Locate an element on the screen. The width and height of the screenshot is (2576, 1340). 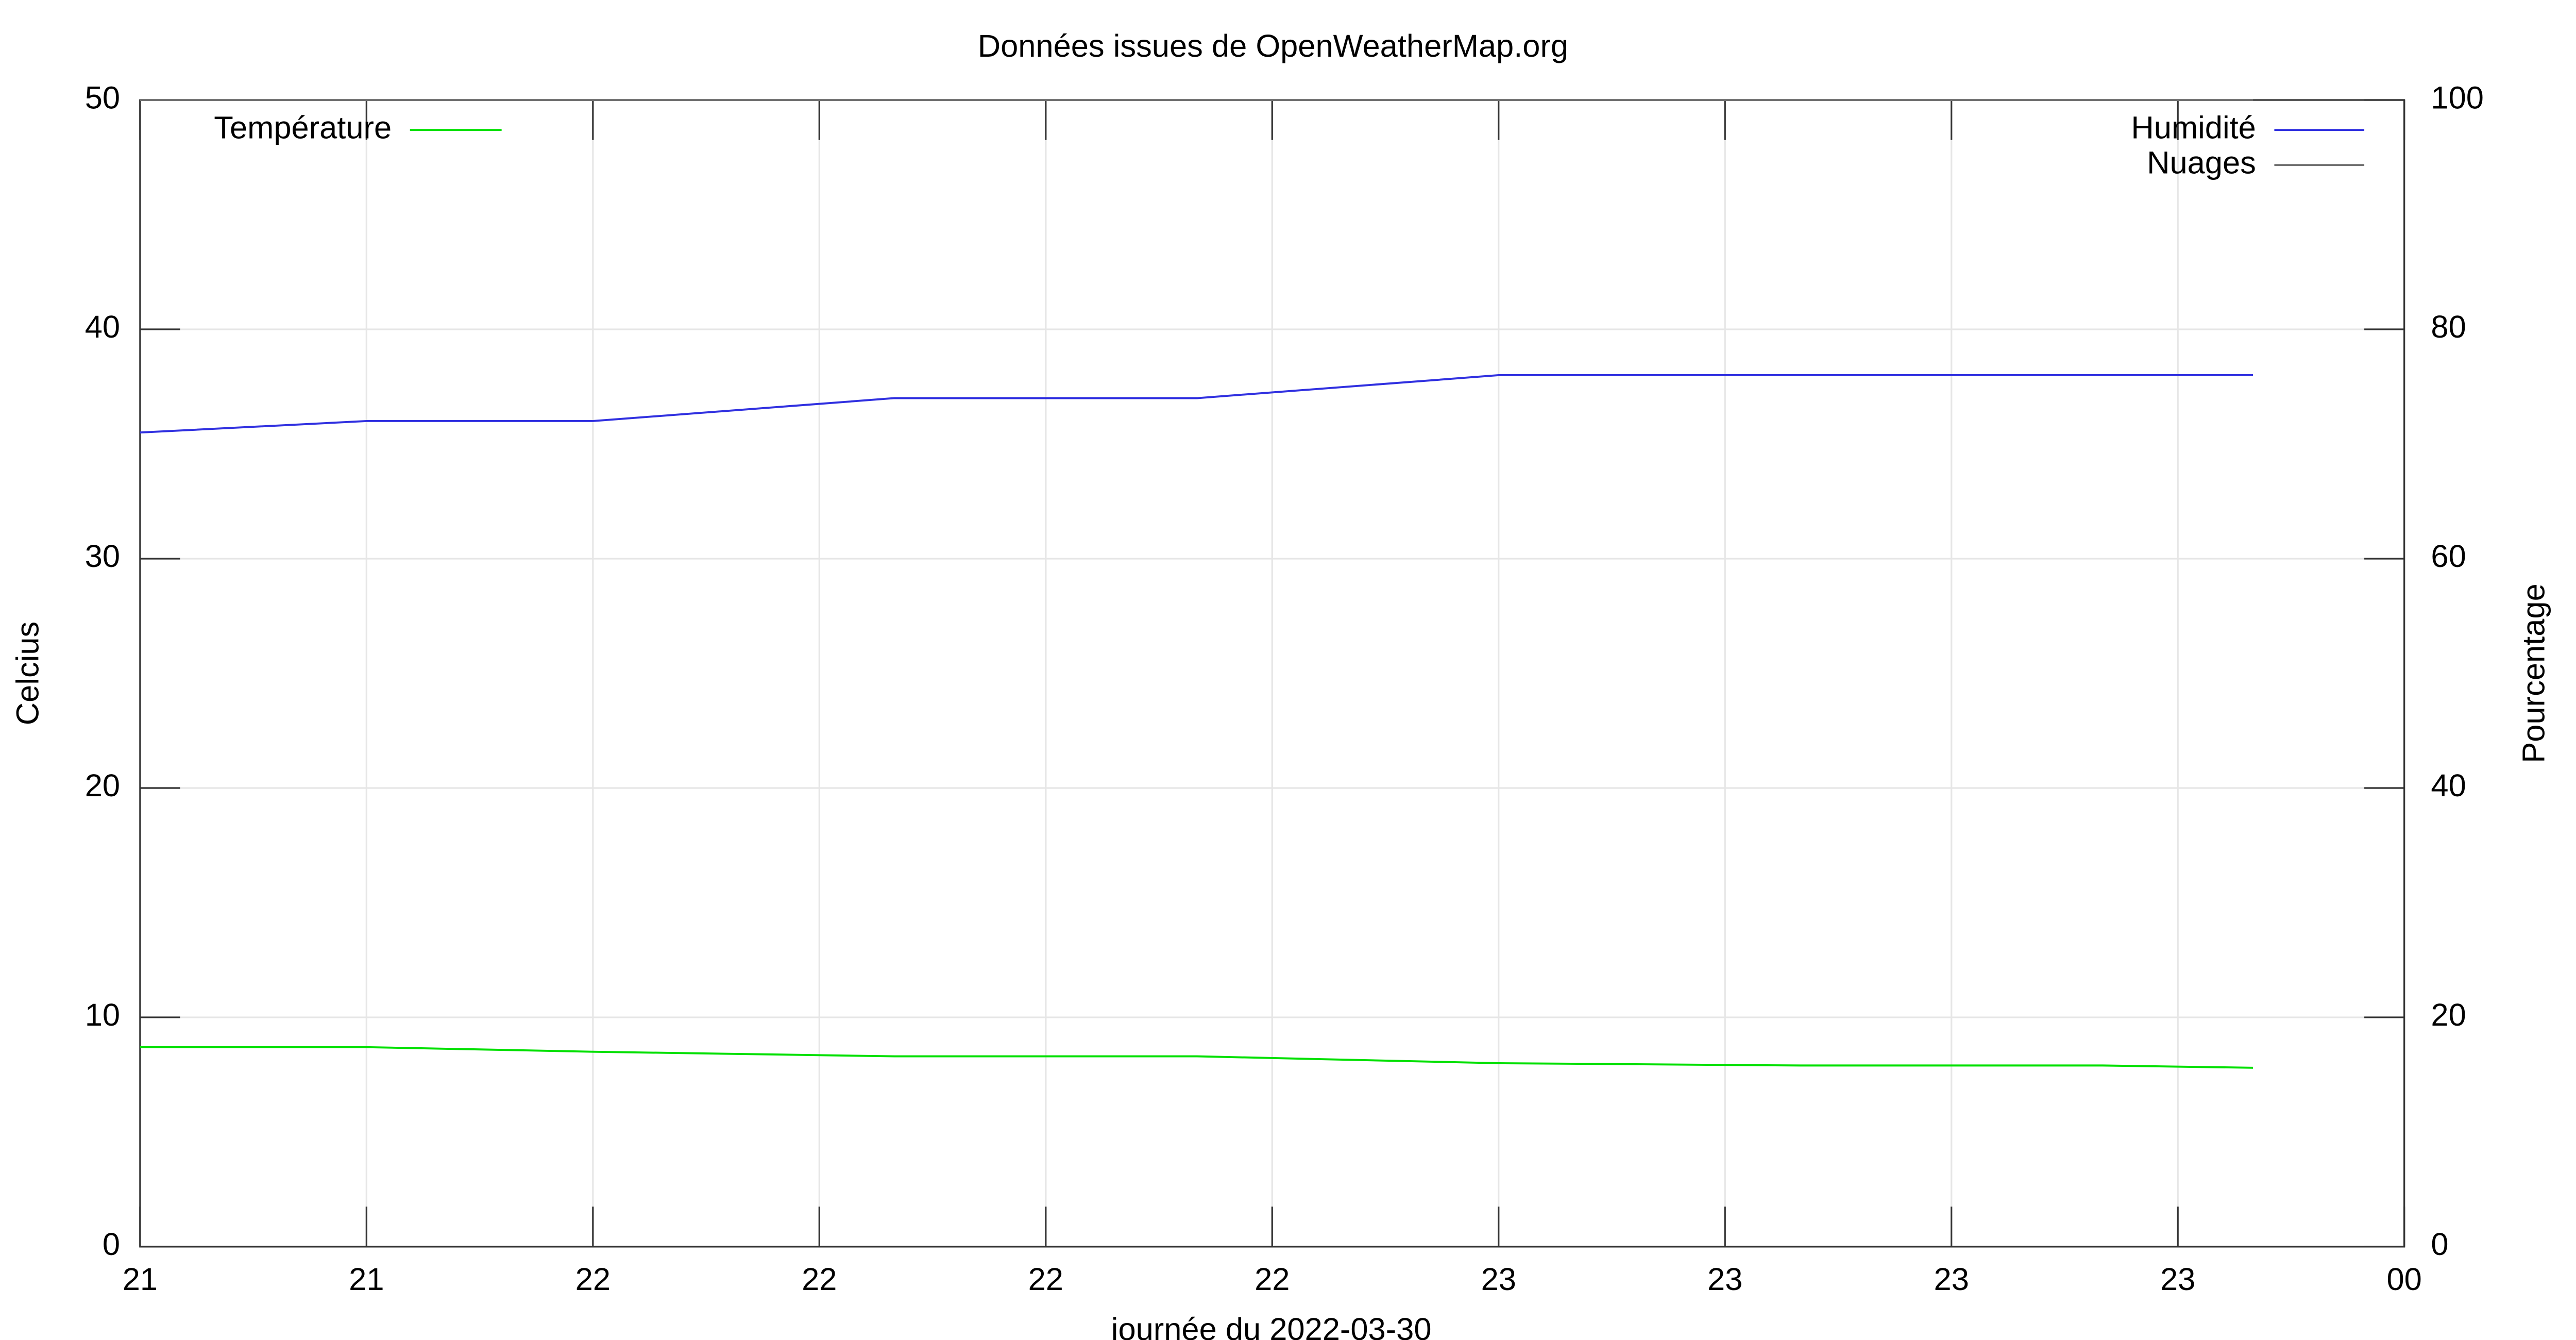
y-tick-label: 50 is located at coordinates (102, 97).